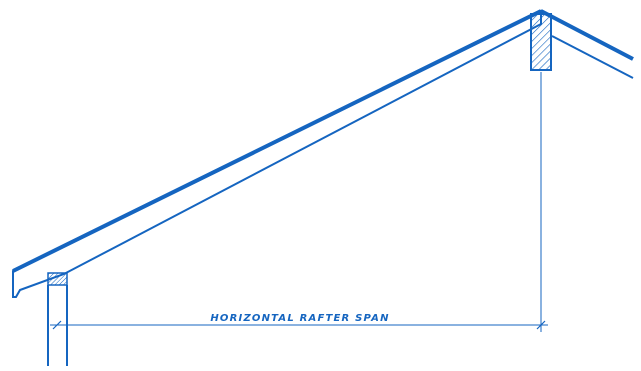  Describe the element at coordinates (299, 318) in the screenshot. I see `span-label: HORIZONTAL RAFTER SPAN` at that location.